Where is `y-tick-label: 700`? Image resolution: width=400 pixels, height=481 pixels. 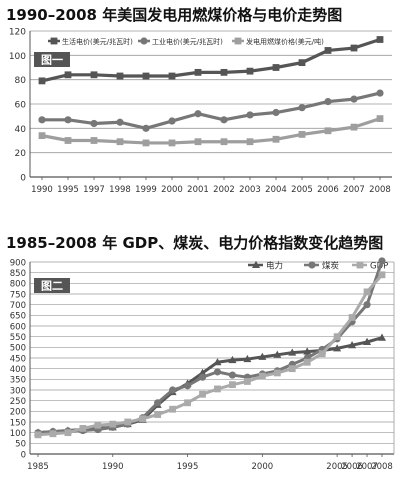 y-tick-label: 700 is located at coordinates (18, 306).